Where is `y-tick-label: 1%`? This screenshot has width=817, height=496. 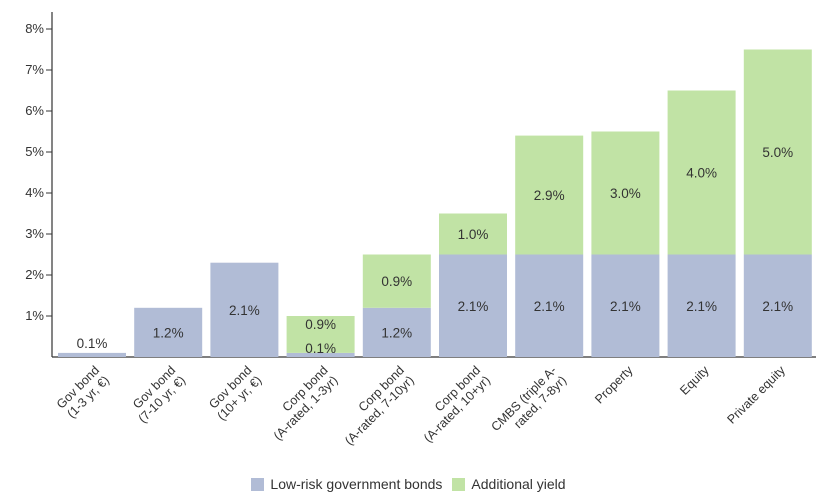 y-tick-label: 1% is located at coordinates (34, 315).